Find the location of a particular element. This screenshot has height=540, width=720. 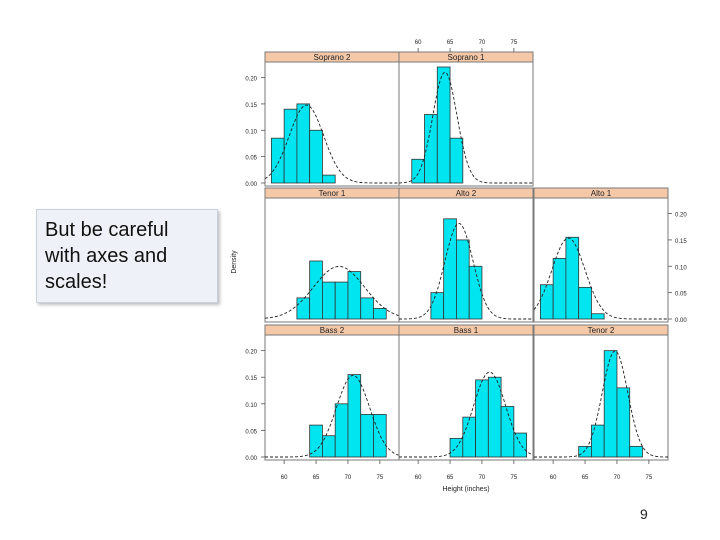

panel-title: Tenor 1 is located at coordinates (332, 193).